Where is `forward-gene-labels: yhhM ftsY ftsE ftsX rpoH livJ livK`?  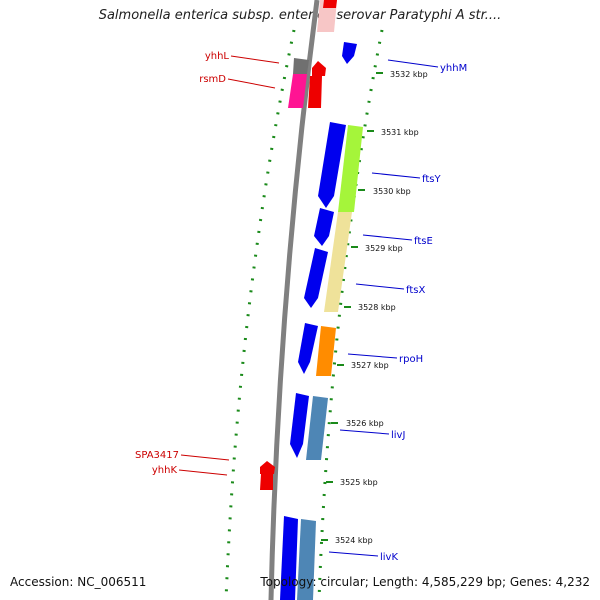 forward-gene-labels: yhhM ftsY ftsE ftsX rpoH livJ livK is located at coordinates (423, 313).